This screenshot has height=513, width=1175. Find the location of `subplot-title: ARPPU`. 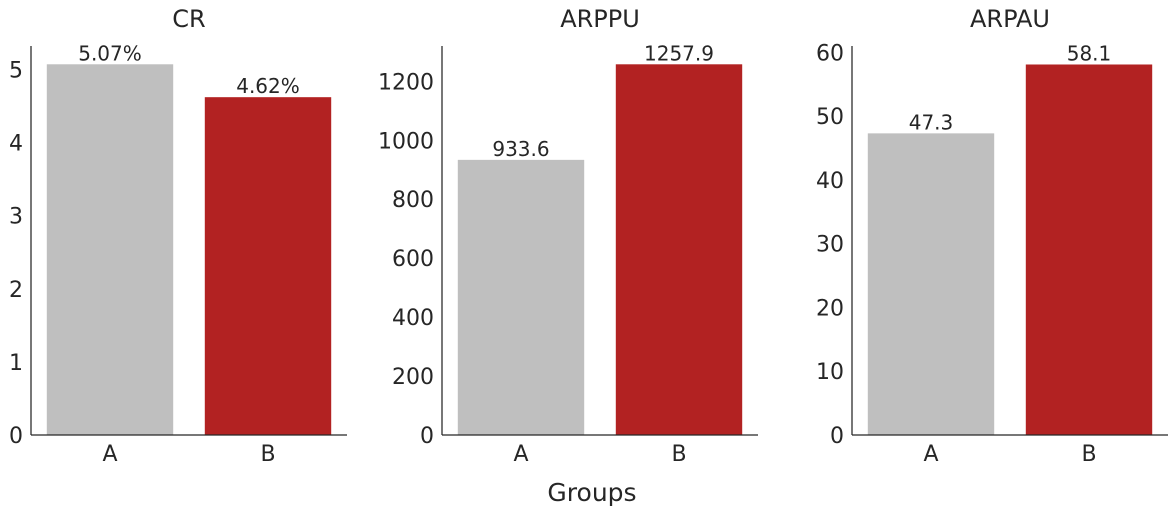

subplot-title: ARPPU is located at coordinates (600, 19).